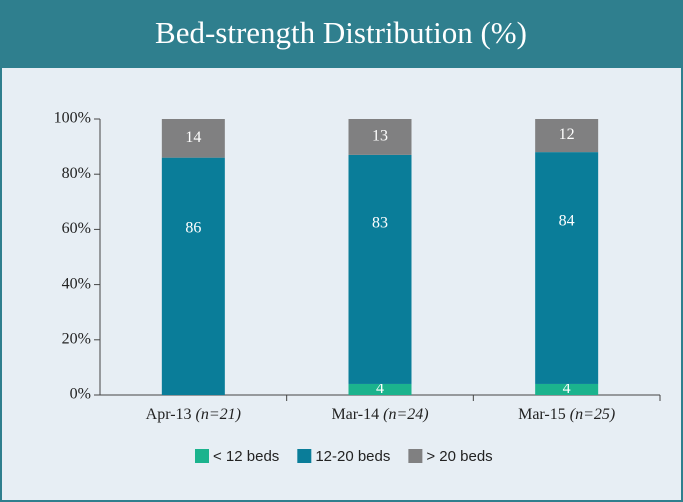 The height and width of the screenshot is (502, 683). What do you see at coordinates (72, 118) in the screenshot?
I see `y-tick-label: 100%` at bounding box center [72, 118].